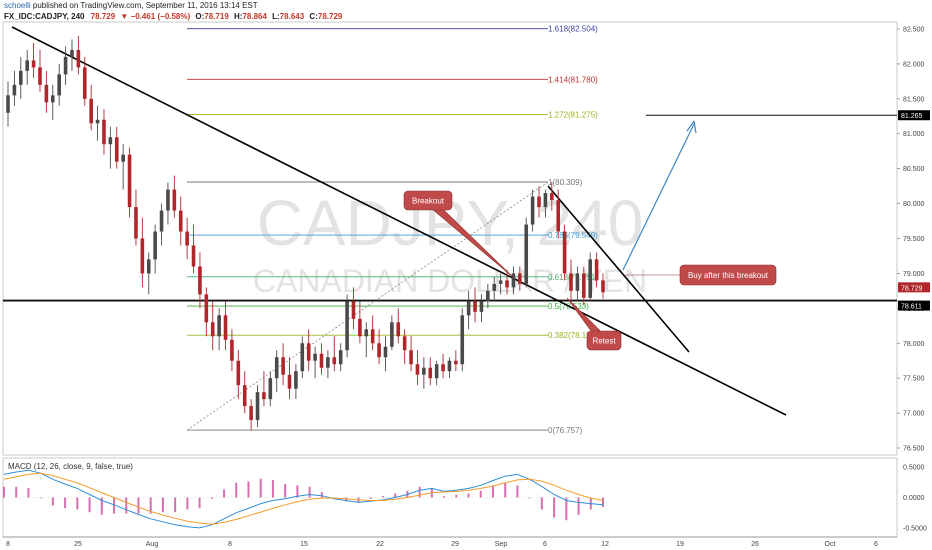 The width and height of the screenshot is (932, 550). What do you see at coordinates (912, 116) in the screenshot?
I see `price-tag-label: 81.265` at bounding box center [912, 116].